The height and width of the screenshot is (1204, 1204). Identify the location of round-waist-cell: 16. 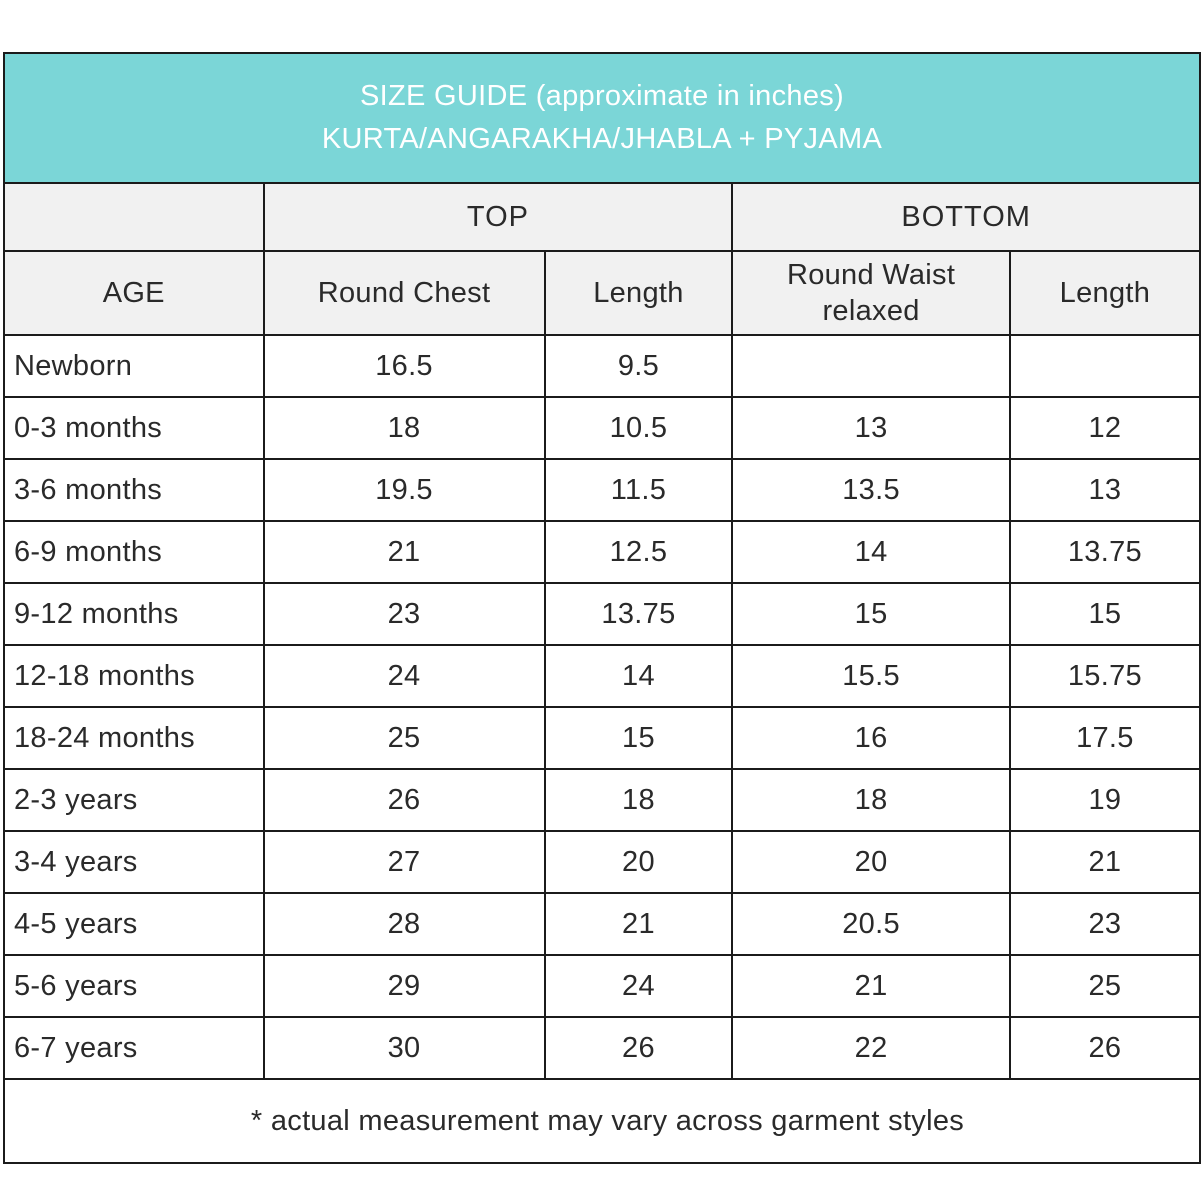
(871, 738).